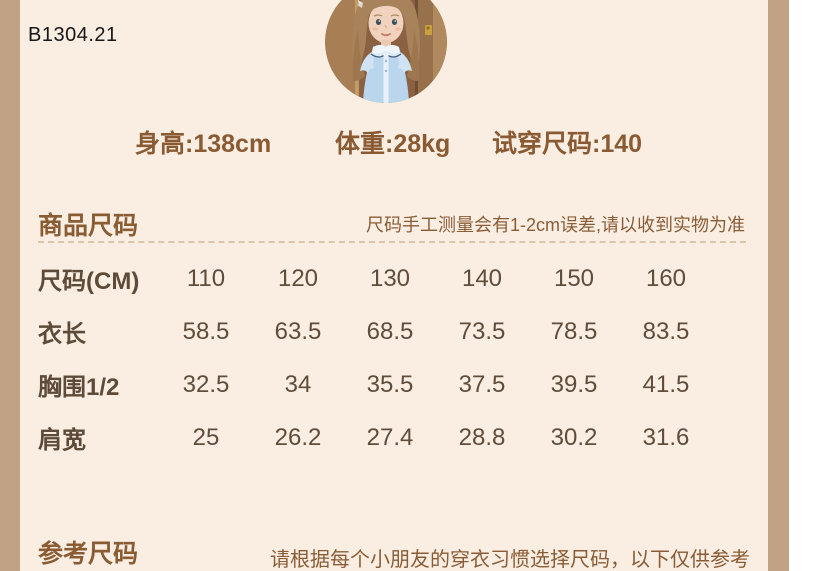 This screenshot has width=823, height=571. I want to click on reference-section-title: 参考尺码, so click(88, 554).